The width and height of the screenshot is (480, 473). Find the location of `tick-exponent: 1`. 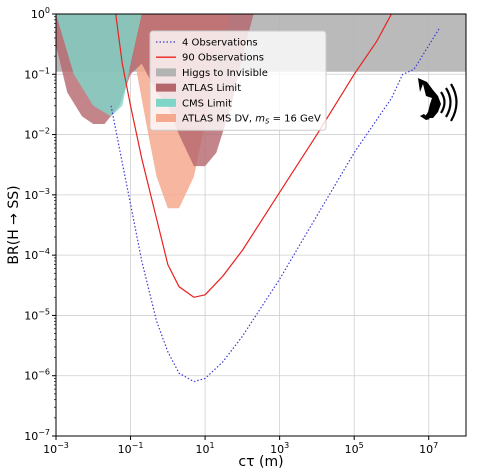

tick-exponent: 1 is located at coordinates (212, 445).